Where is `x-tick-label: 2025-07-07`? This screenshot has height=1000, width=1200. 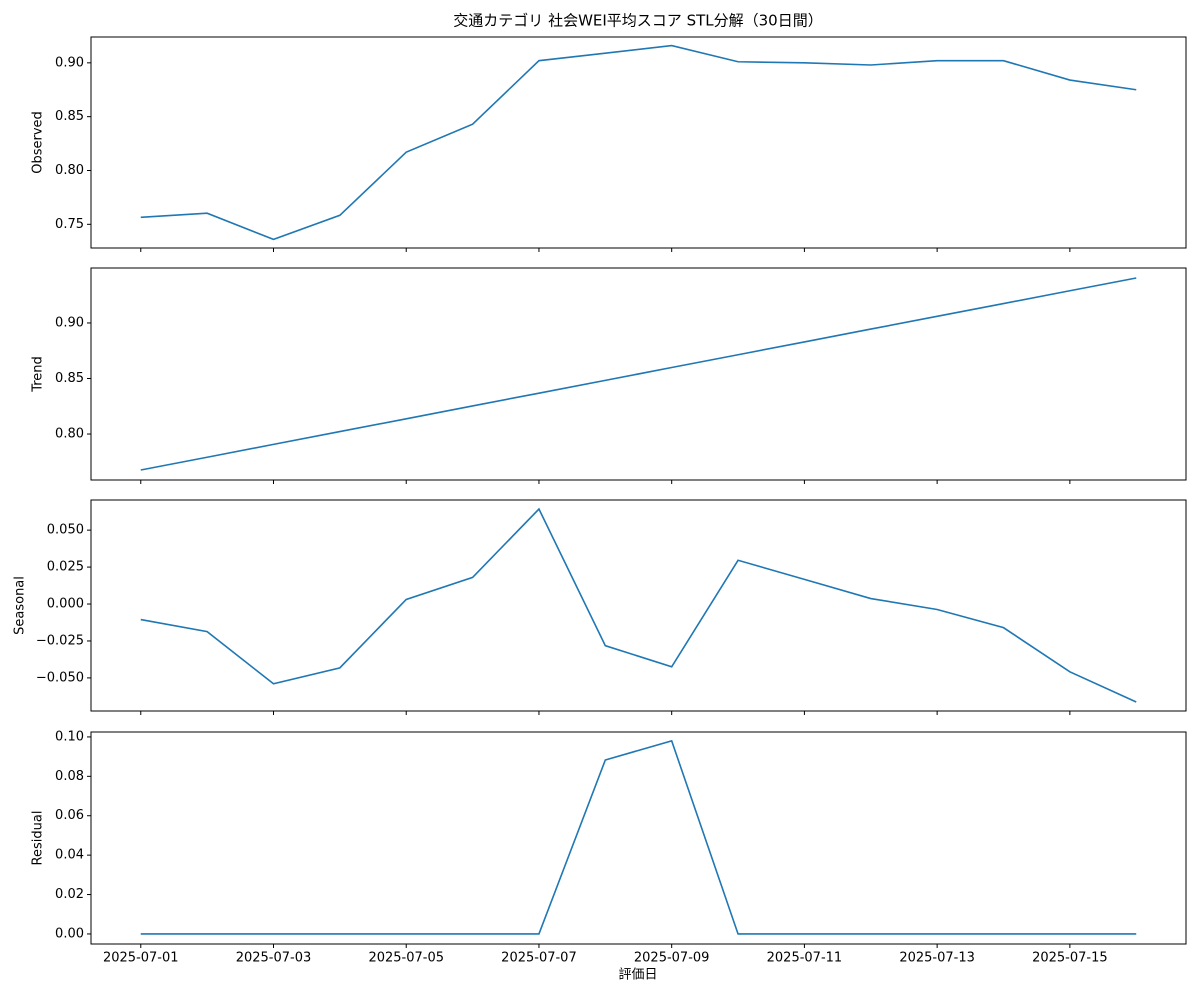 x-tick-label: 2025-07-07 is located at coordinates (539, 958).